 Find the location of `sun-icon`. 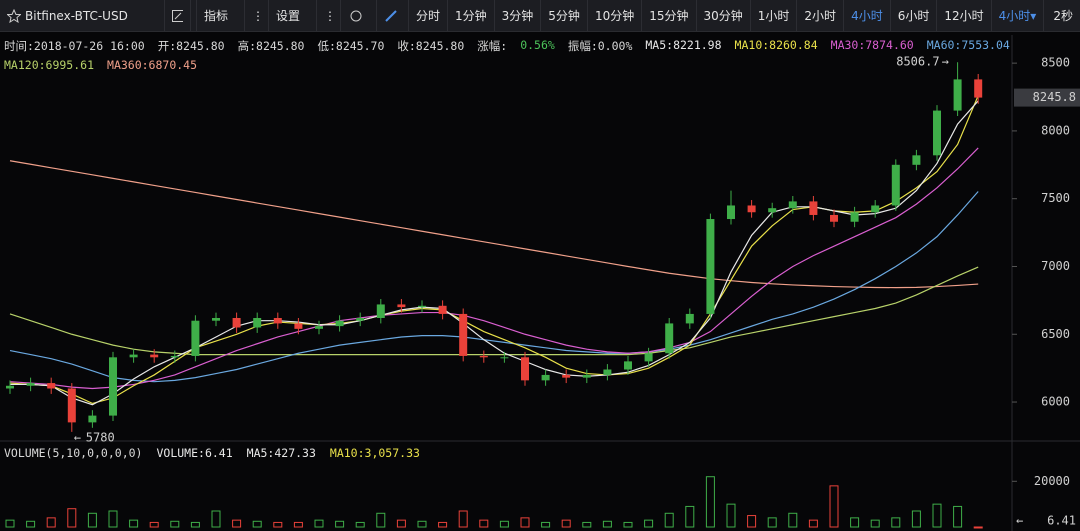

sun-icon is located at coordinates (356, 15).